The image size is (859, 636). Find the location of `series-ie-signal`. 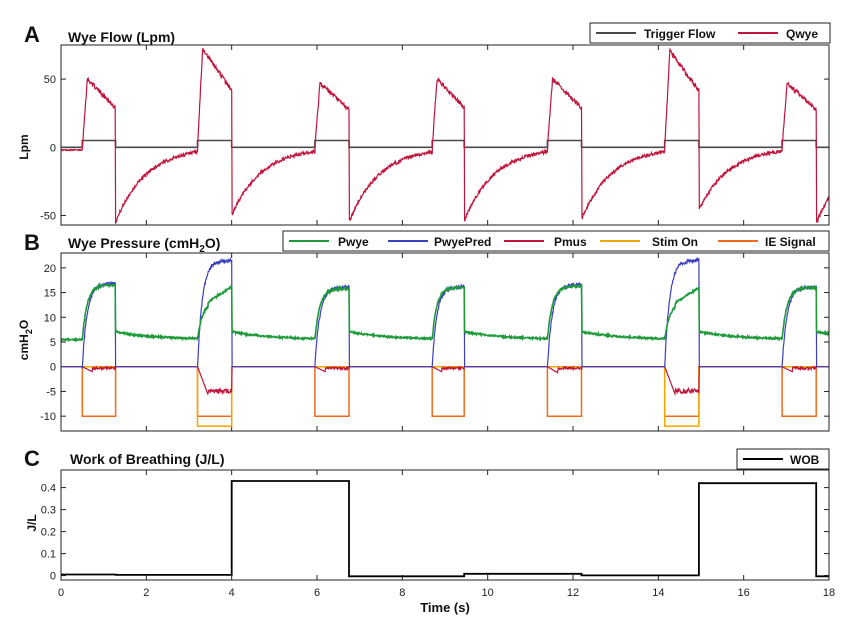

series-ie-signal is located at coordinates (445, 391).